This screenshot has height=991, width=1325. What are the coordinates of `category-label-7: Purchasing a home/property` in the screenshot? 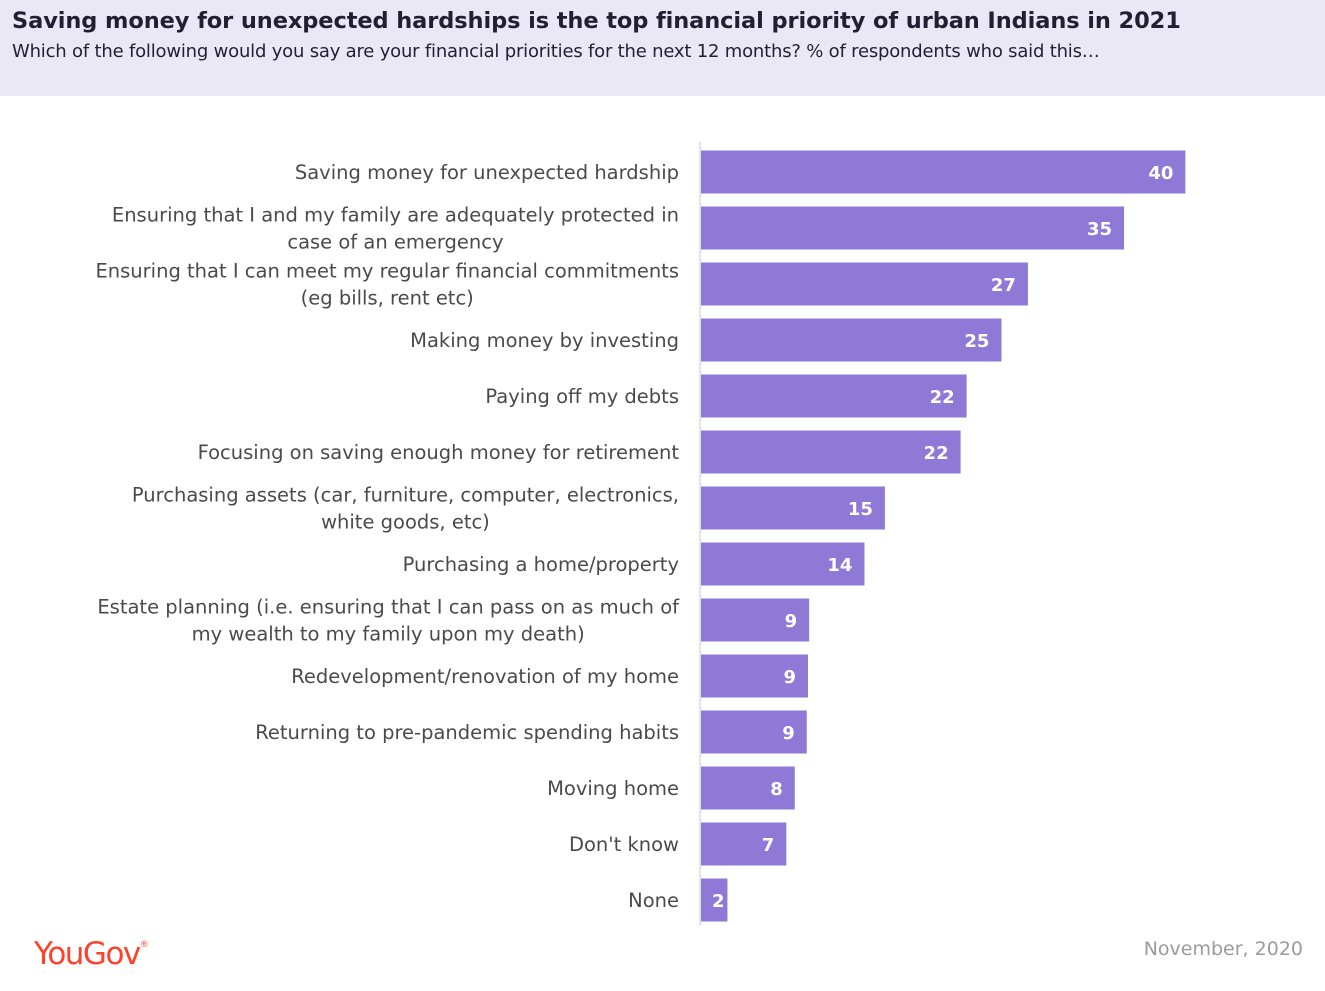 It's located at (541, 564).